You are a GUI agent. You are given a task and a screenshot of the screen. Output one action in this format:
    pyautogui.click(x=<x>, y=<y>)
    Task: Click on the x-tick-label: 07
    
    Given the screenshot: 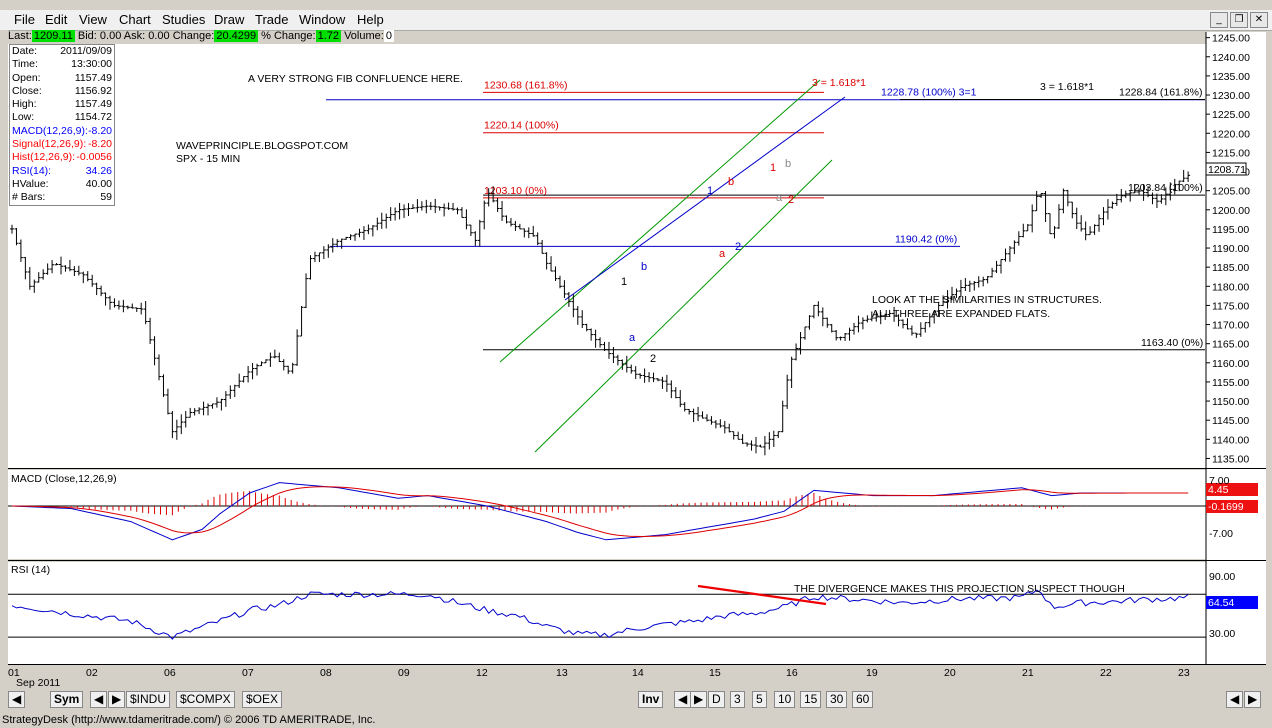 What is the action you would take?
    pyautogui.click(x=248, y=673)
    